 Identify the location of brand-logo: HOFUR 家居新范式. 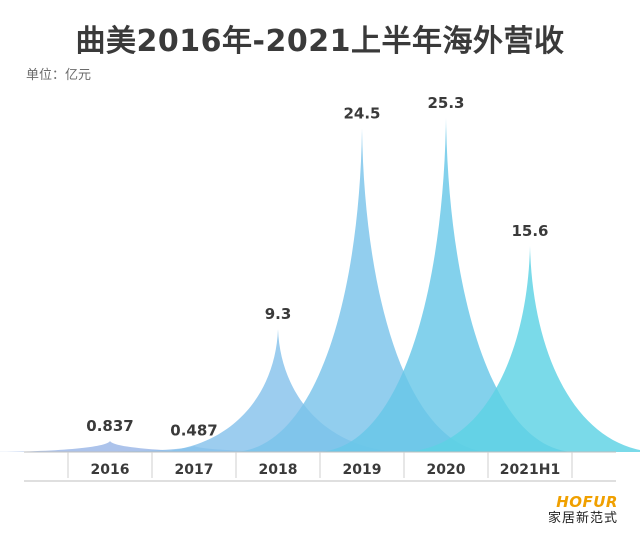
(583, 511).